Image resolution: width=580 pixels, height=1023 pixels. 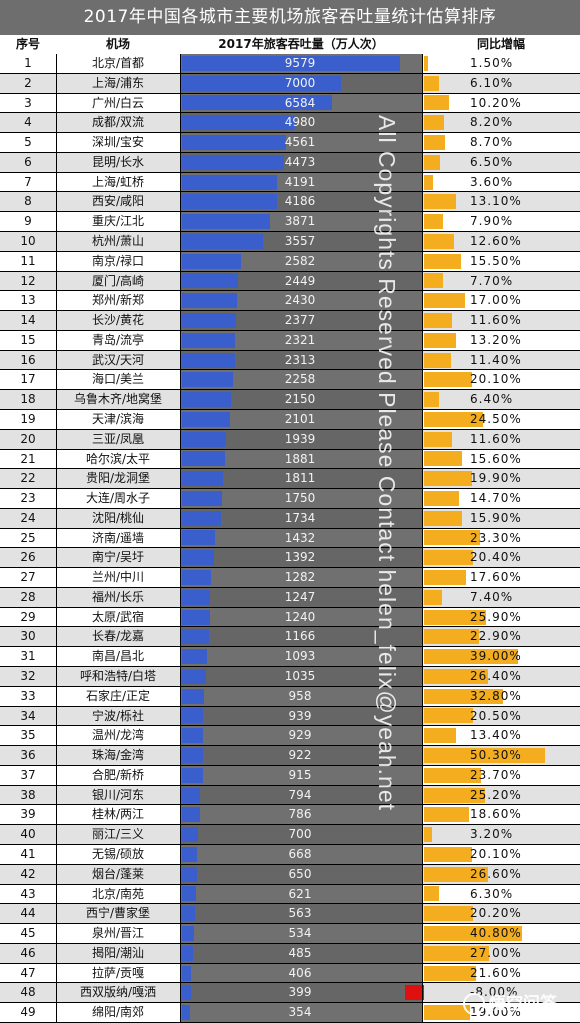 What do you see at coordinates (290, 538) in the screenshot?
I see `table-row: 25 济南/遥墙 1432 23.30%` at bounding box center [290, 538].